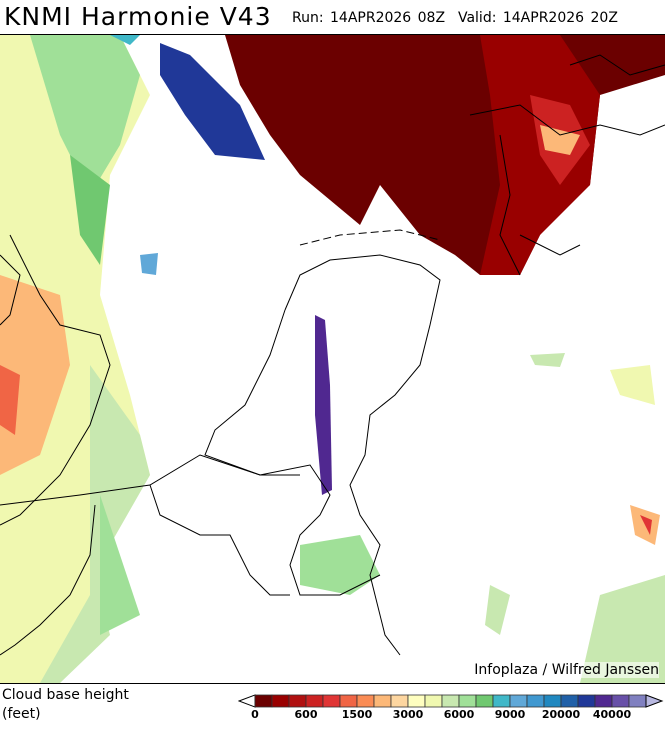 The width and height of the screenshot is (665, 735). I want to click on color-bar-tick-label: 20000, so click(561, 714).